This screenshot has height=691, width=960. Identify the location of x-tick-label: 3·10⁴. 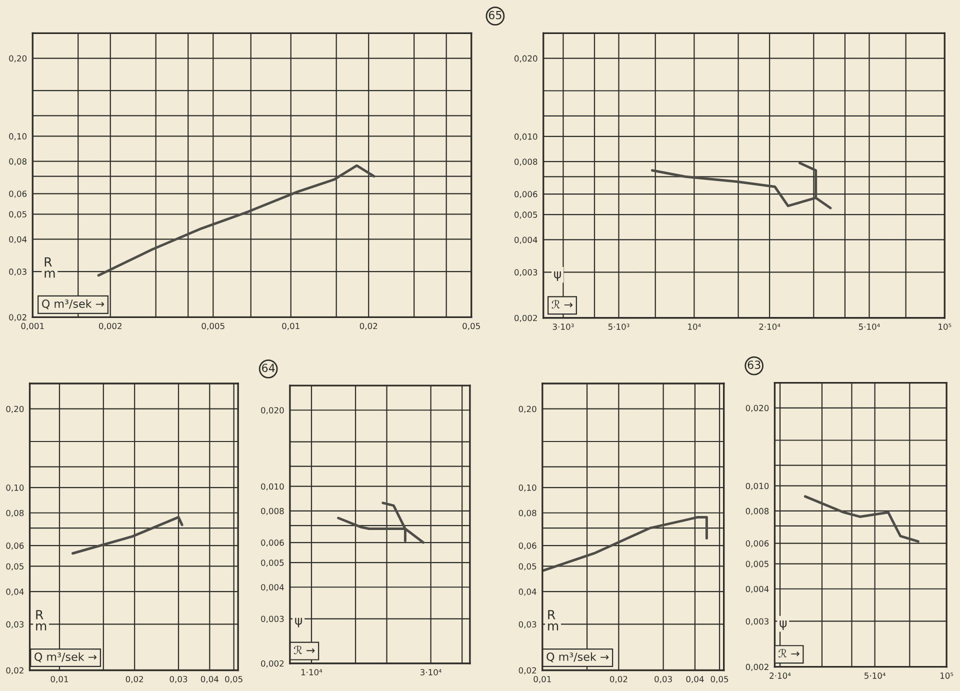
(431, 672).